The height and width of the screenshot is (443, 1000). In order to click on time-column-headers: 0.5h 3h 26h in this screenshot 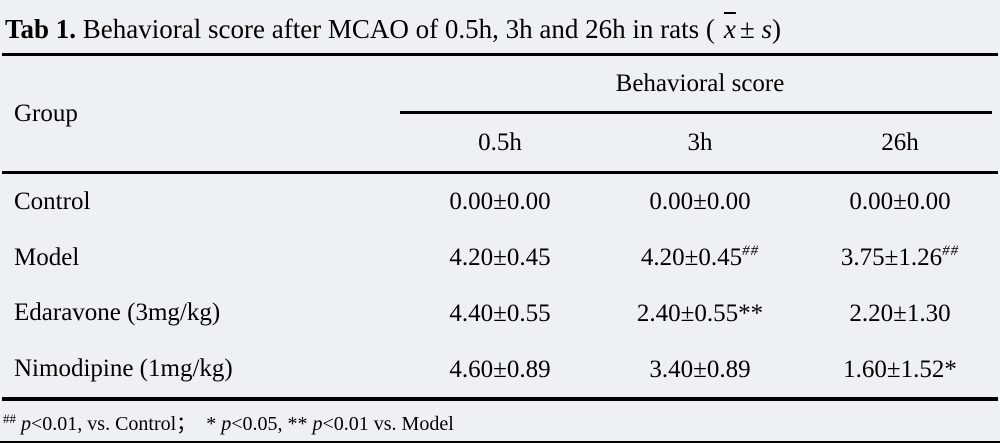, I will do `click(700, 142)`.